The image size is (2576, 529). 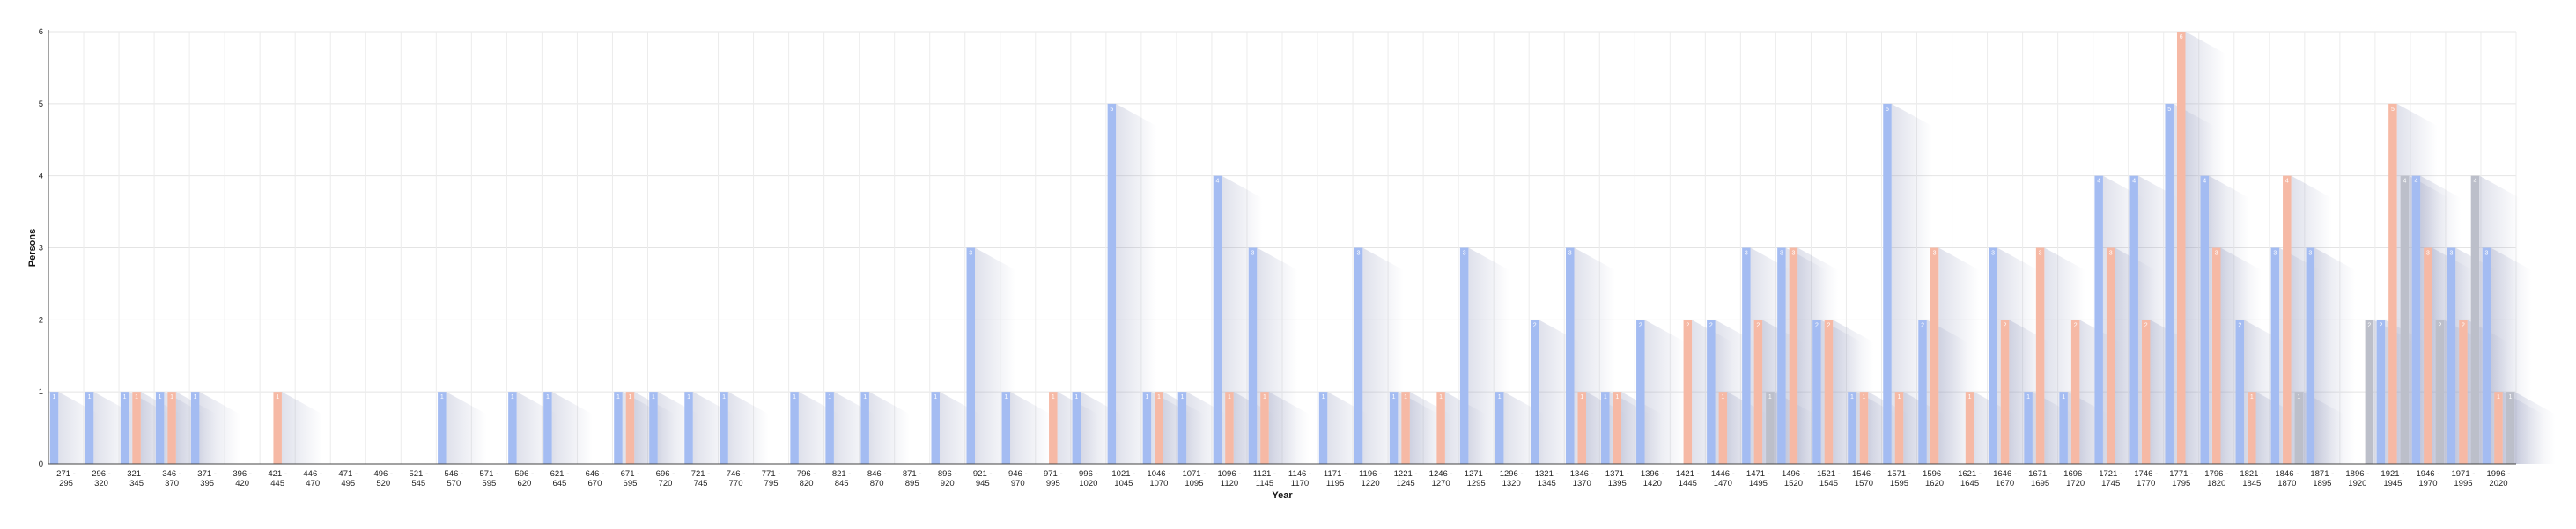 I want to click on x-tick-label: 846 -870, so click(x=877, y=479).